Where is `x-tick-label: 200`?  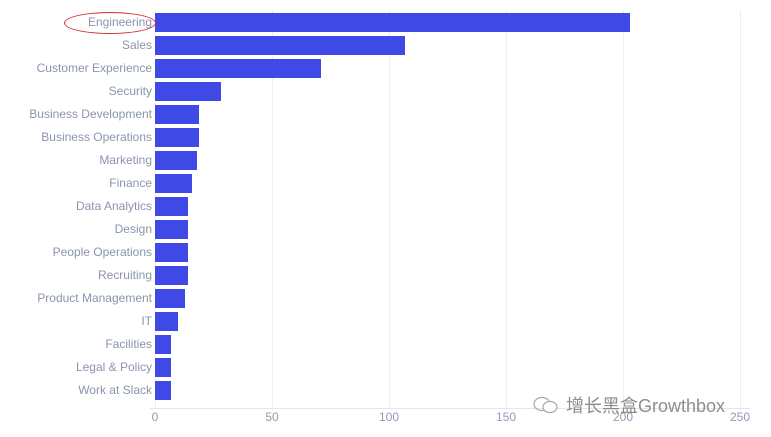 x-tick-label: 200 is located at coordinates (623, 417).